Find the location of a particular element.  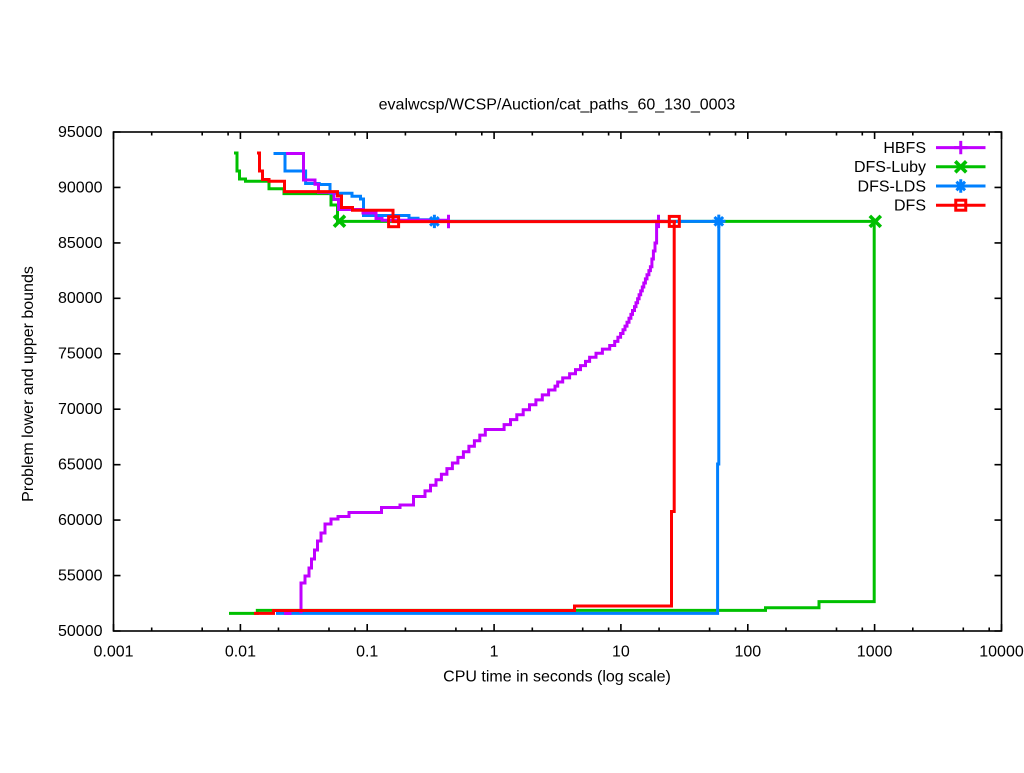

svg-text: DFS-Luby is located at coordinates (890, 167).